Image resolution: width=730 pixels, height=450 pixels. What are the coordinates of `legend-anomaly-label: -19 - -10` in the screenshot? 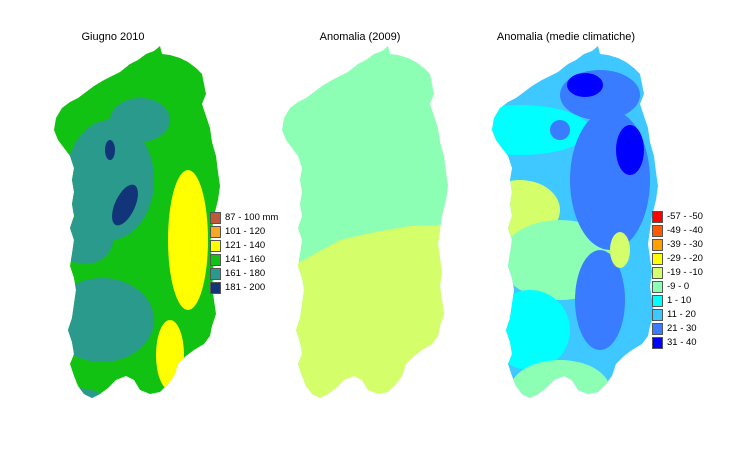 It's located at (685, 272).